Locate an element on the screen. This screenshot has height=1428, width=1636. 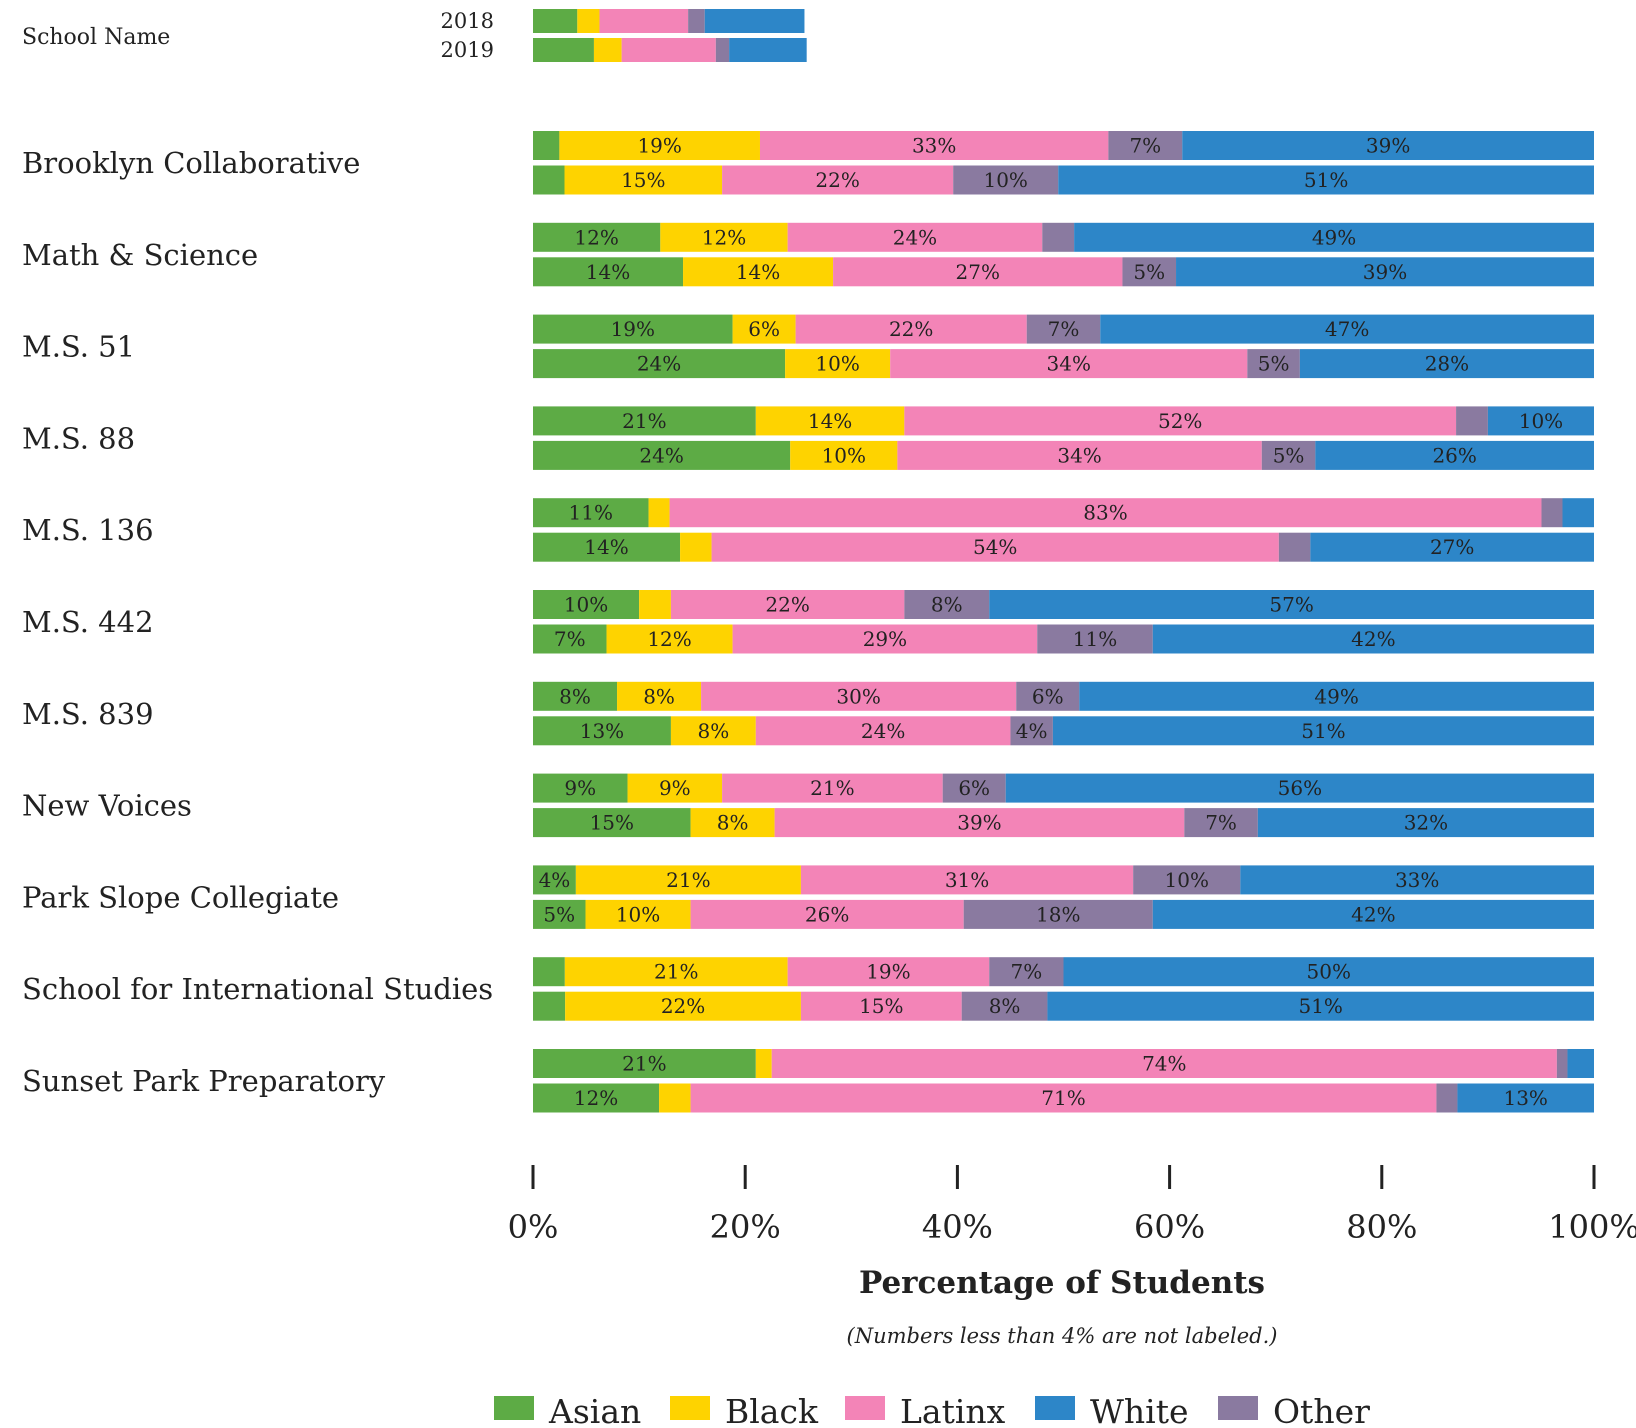
bar-brooklyn-collaborative-2018-white-segment is located at coordinates (1388, 145).